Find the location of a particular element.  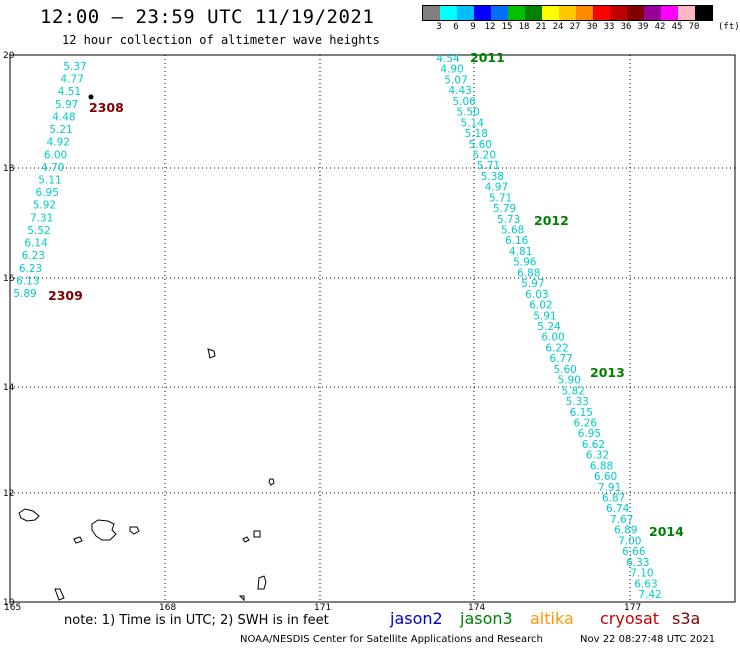

wave-height-value: 6.88 is located at coordinates (528, 273).